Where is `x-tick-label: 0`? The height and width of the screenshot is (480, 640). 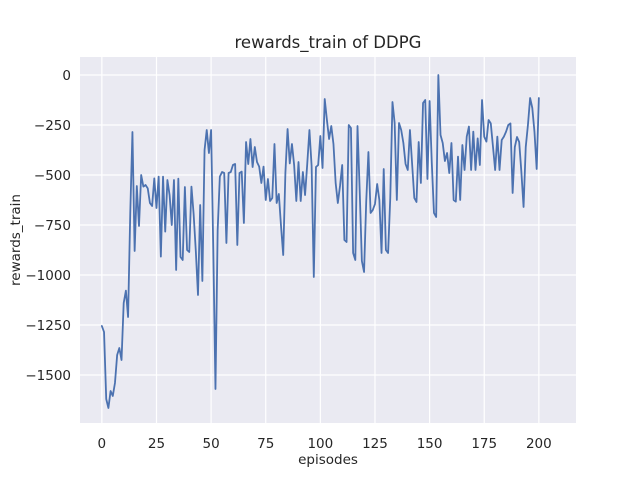 x-tick-label: 0 is located at coordinates (102, 444).